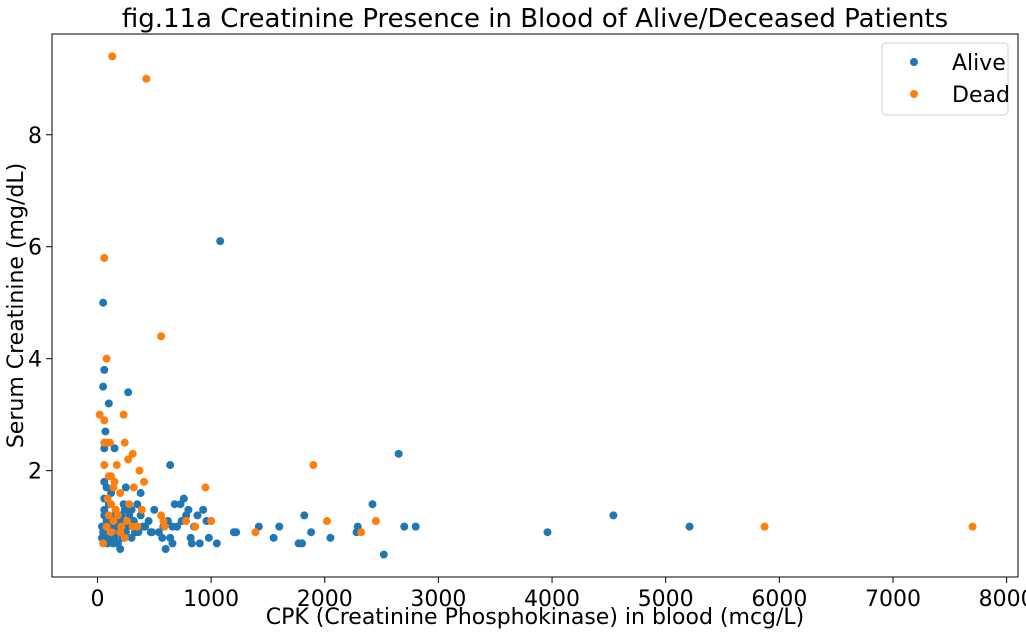  Describe the element at coordinates (35, 136) in the screenshot. I see `y-tick-label: 8` at that location.